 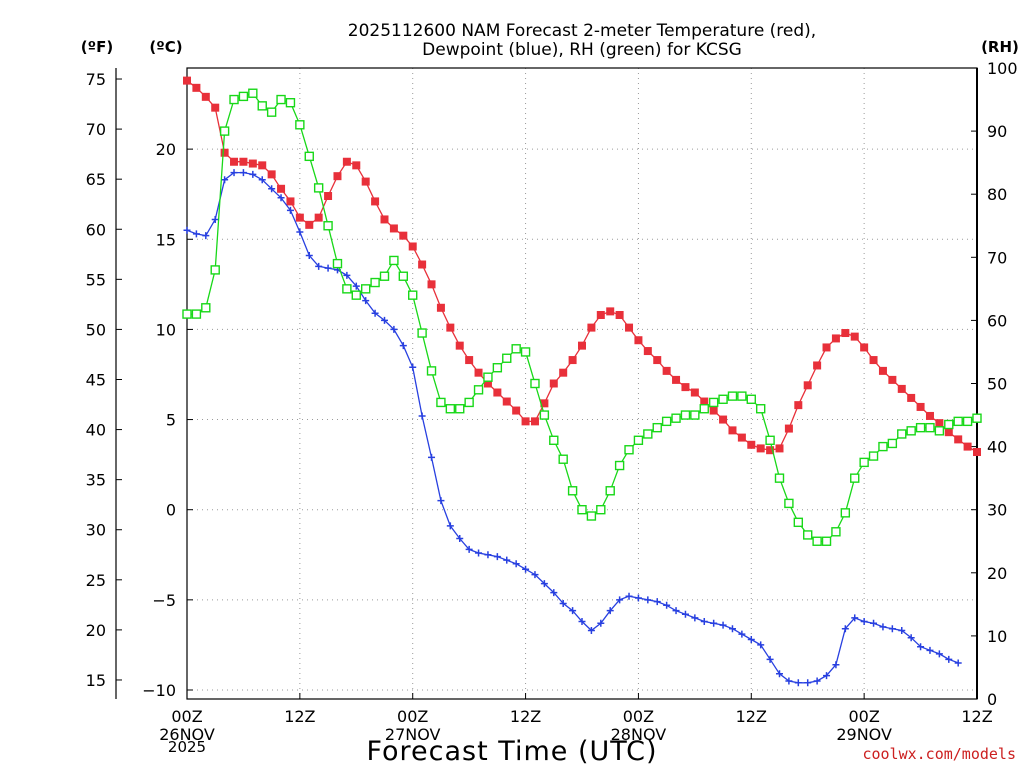 What do you see at coordinates (96, 480) in the screenshot?
I see `fahrenheit-tick-label: 35` at bounding box center [96, 480].